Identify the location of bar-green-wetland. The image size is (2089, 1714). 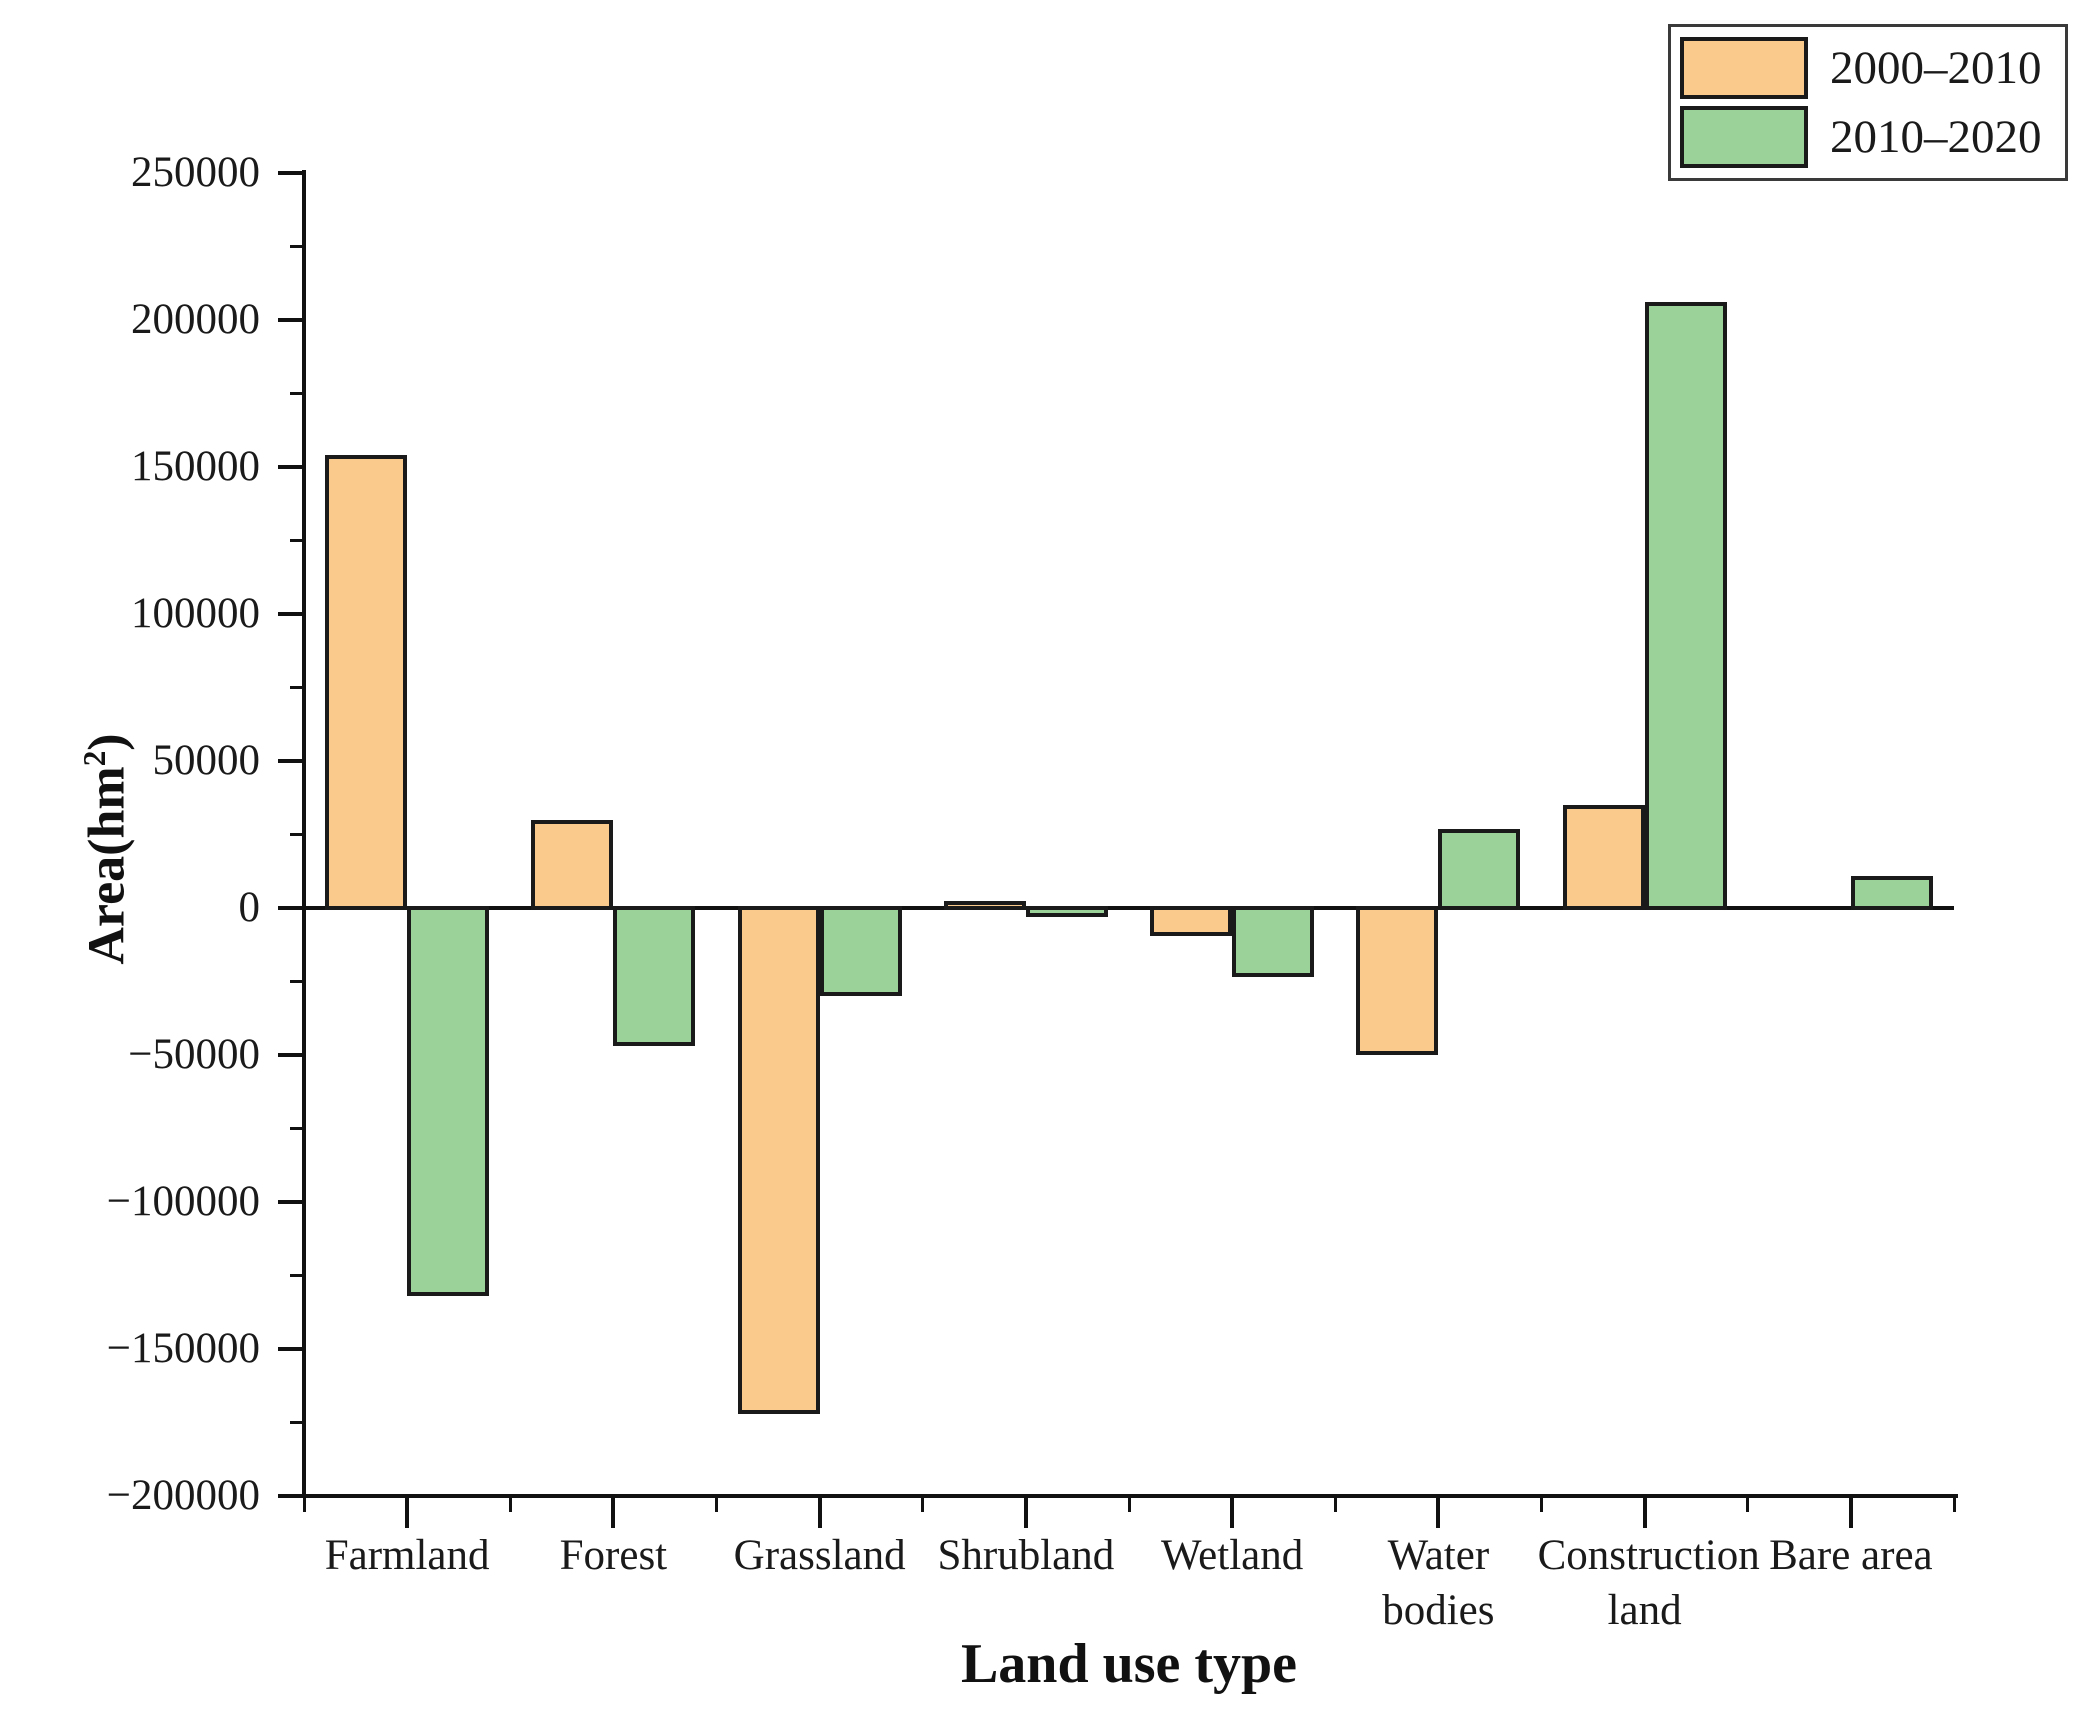
(1273, 942).